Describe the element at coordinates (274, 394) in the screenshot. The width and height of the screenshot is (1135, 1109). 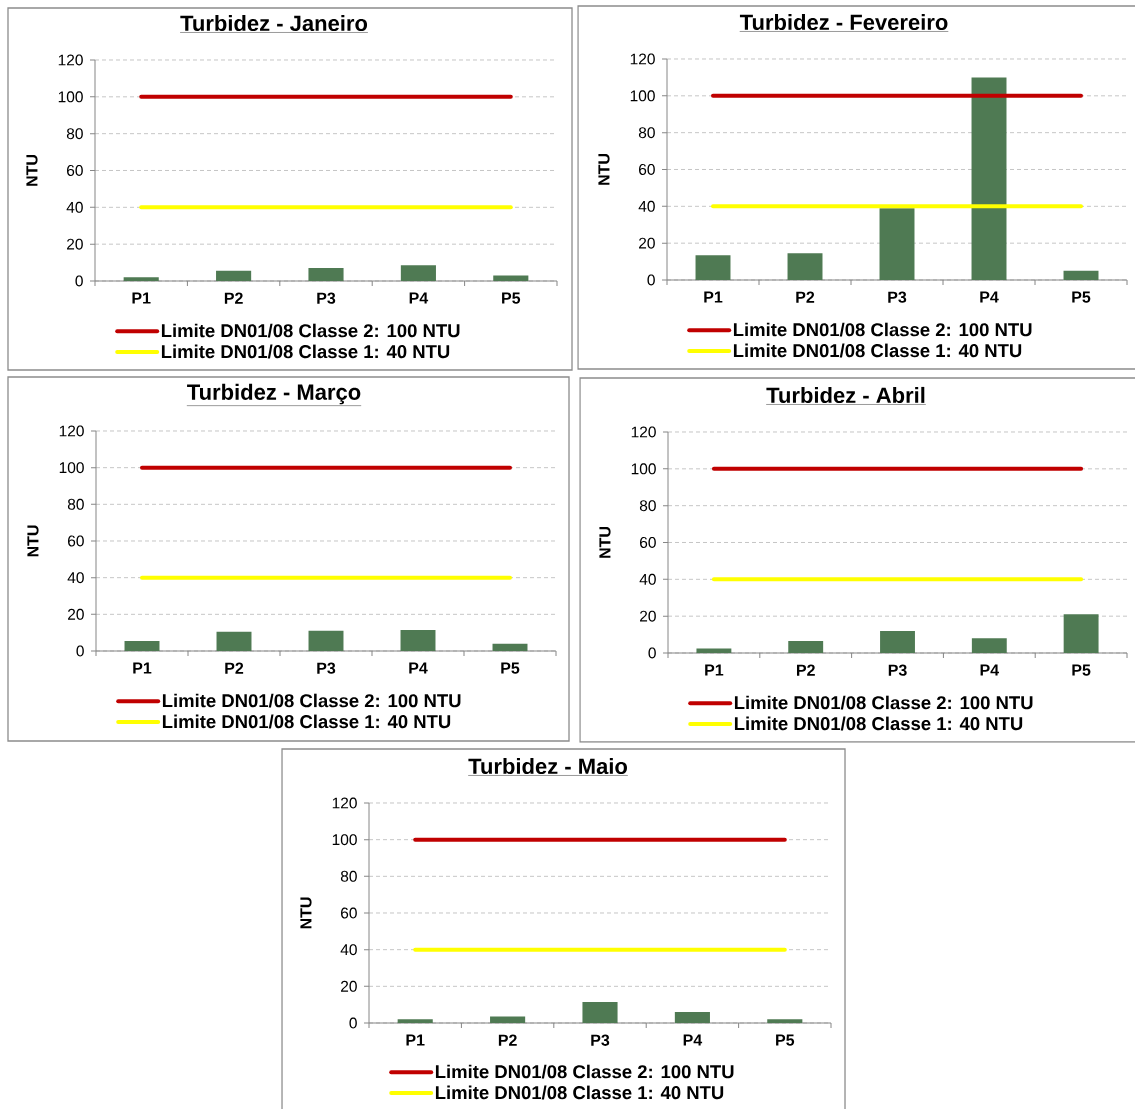
I see `chart-title: Turbidez - Março` at that location.